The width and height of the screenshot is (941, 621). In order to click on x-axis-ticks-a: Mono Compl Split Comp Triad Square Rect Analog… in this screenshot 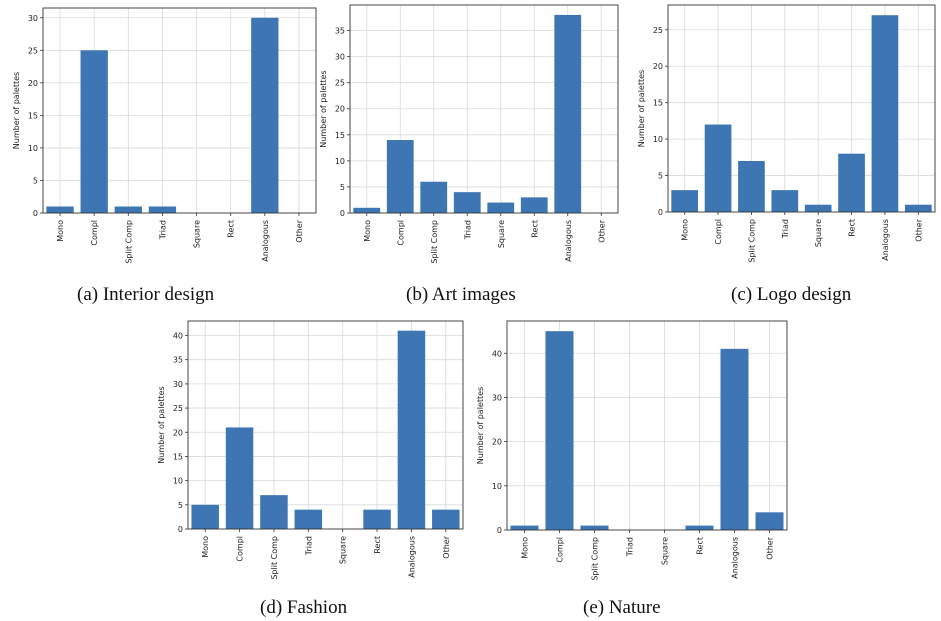, I will do `click(180, 238)`.